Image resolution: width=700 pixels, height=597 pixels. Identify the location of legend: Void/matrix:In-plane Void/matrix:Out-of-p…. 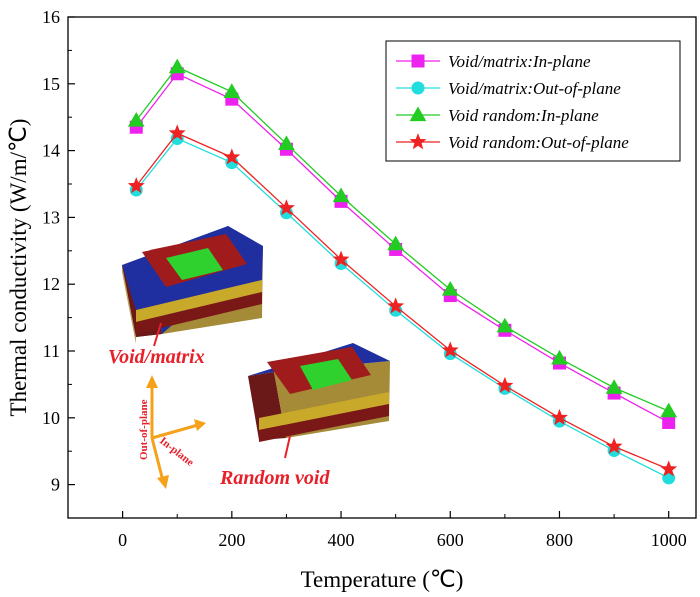
(533, 101).